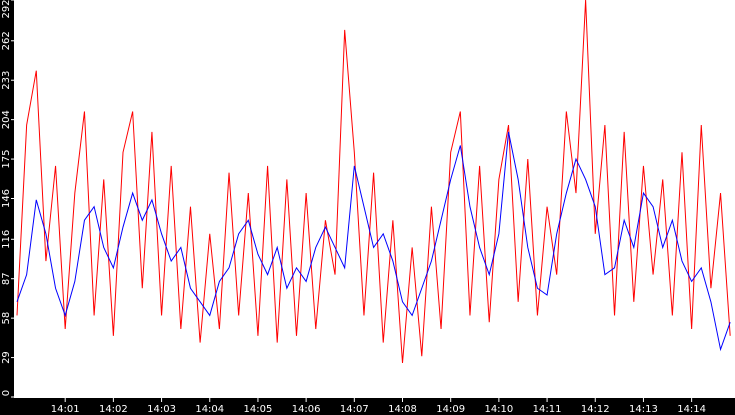  I want to click on y-tick-label: 29, so click(6, 357).